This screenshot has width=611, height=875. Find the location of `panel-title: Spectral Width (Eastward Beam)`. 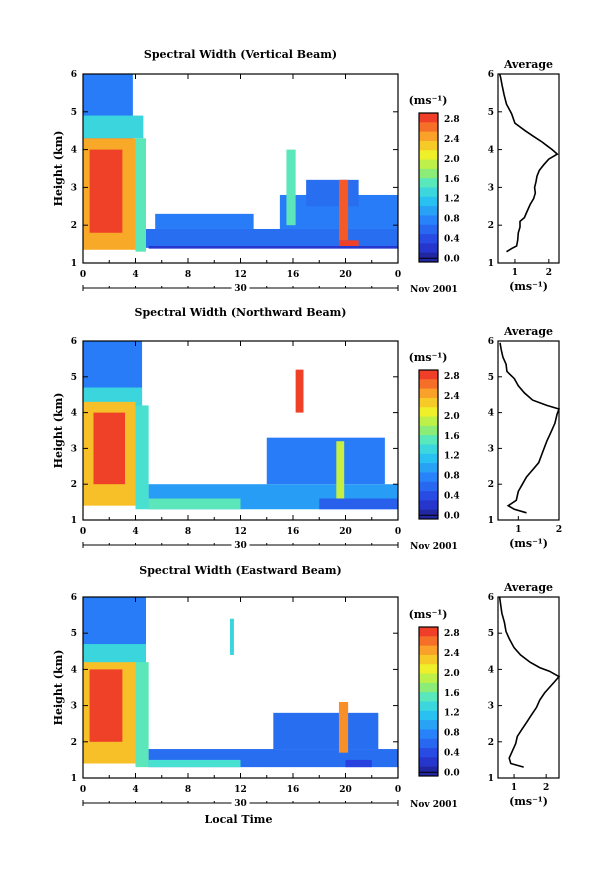

panel-title: Spectral Width (Eastward Beam) is located at coordinates (240, 570).